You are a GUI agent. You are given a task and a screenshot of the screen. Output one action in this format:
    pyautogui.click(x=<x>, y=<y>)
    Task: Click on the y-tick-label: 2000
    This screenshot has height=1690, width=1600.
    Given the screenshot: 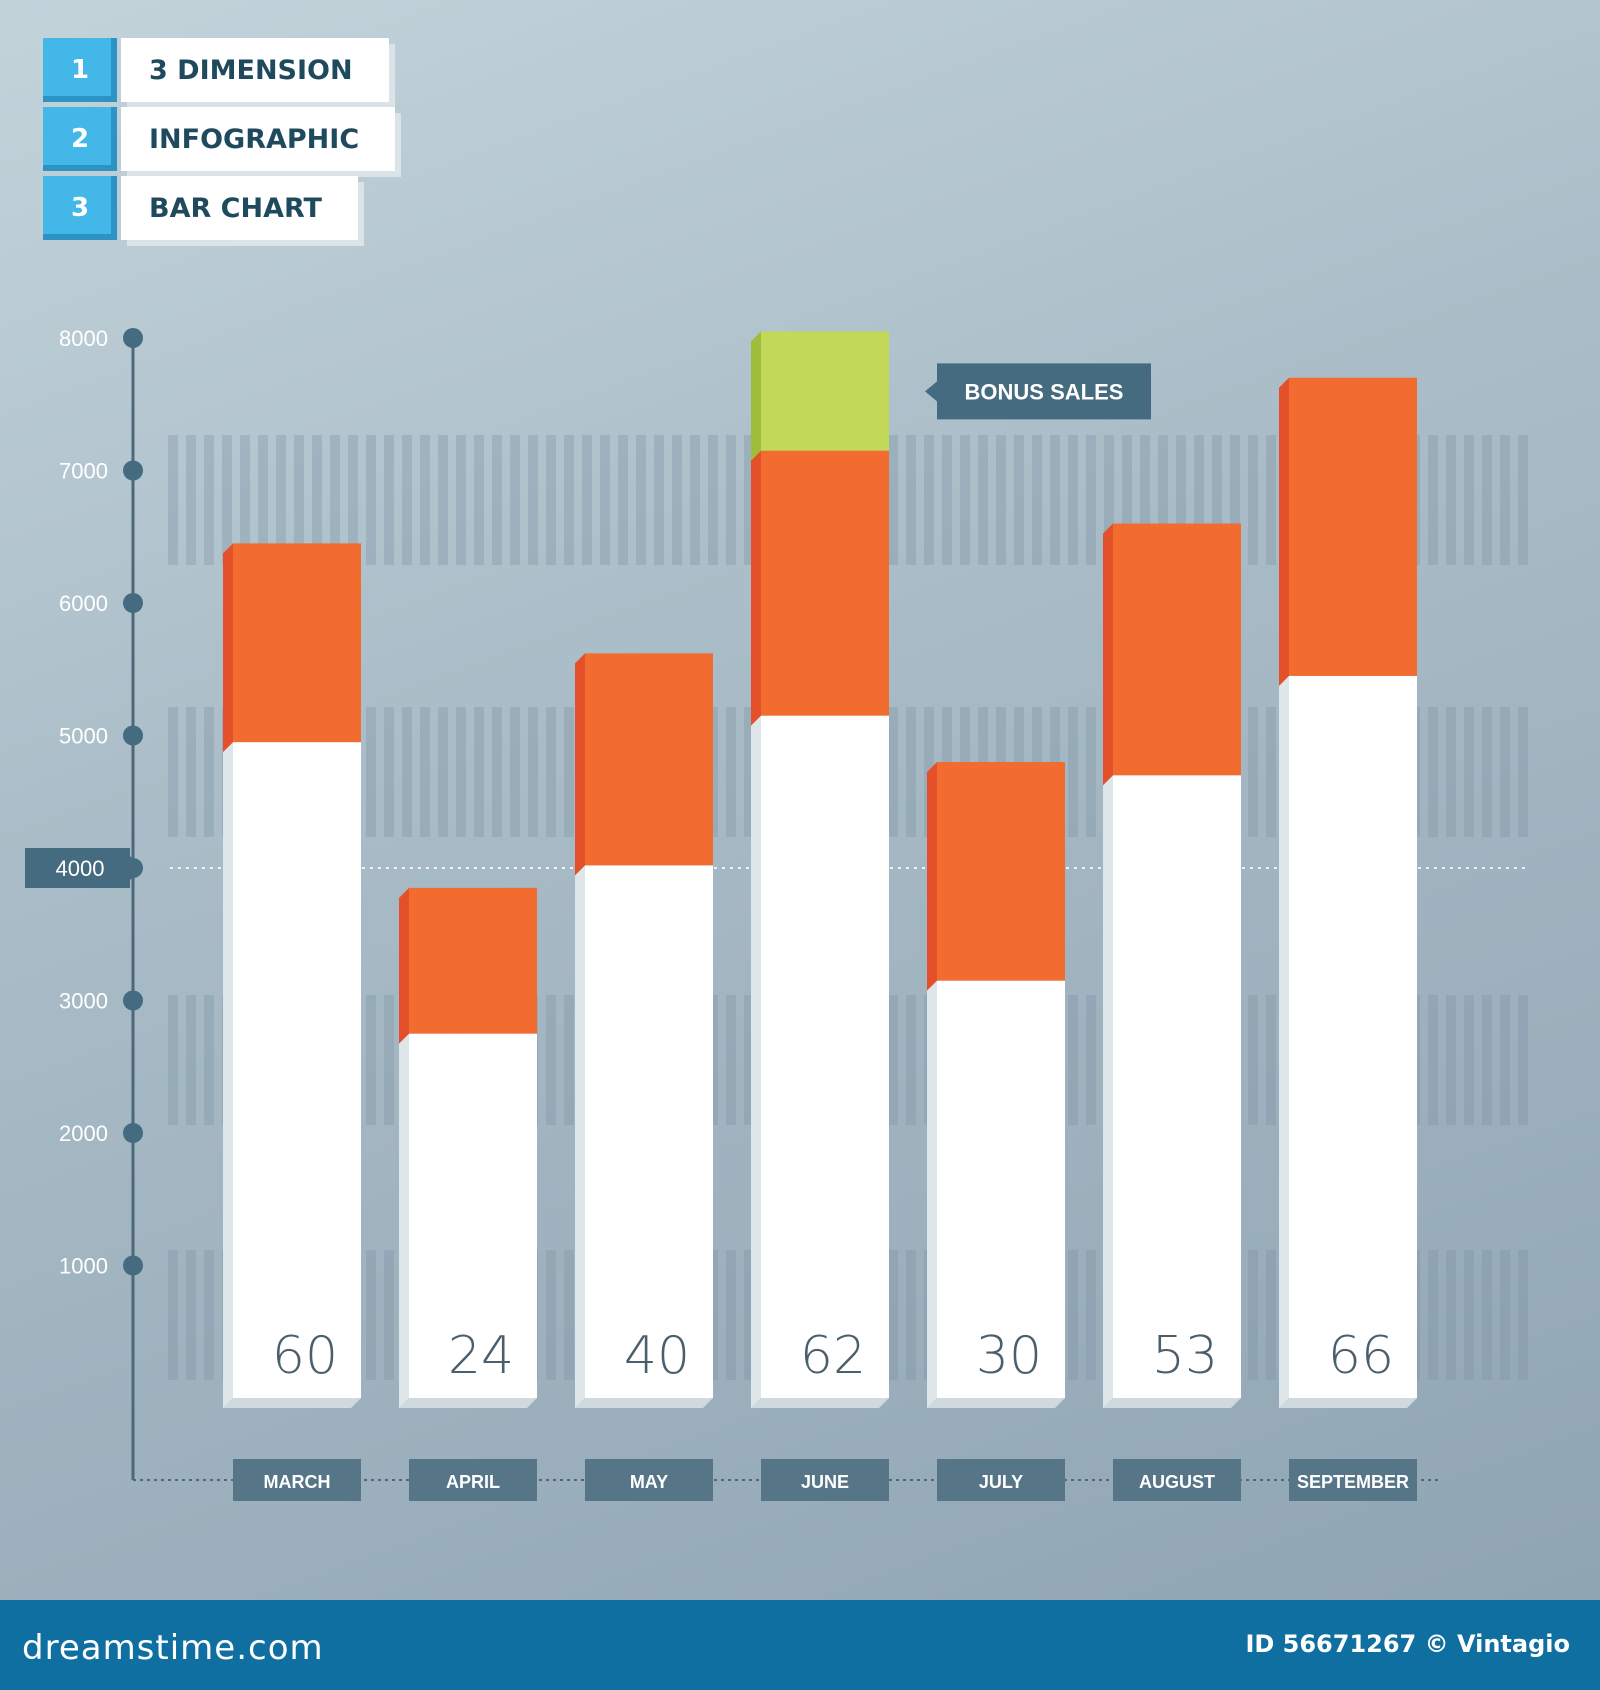 What is the action you would take?
    pyautogui.click(x=83, y=1133)
    